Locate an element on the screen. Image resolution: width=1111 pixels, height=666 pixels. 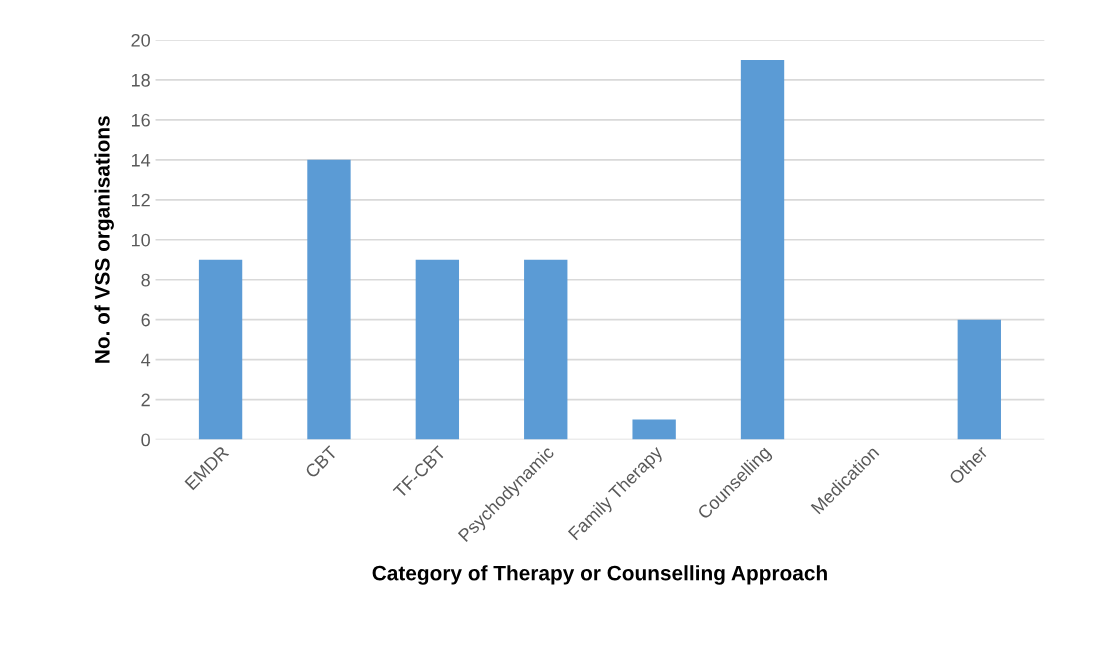
y-tick-label: 10 is located at coordinates (140, 240).